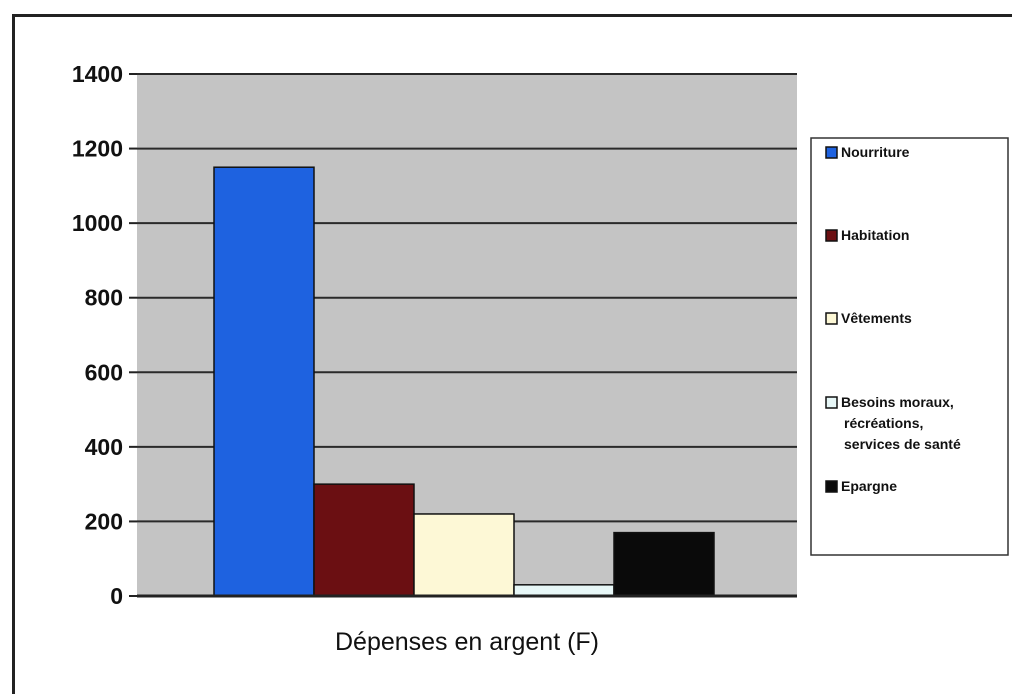 This screenshot has width=1013, height=697. I want to click on legend-label: Nourriture, so click(875, 152).